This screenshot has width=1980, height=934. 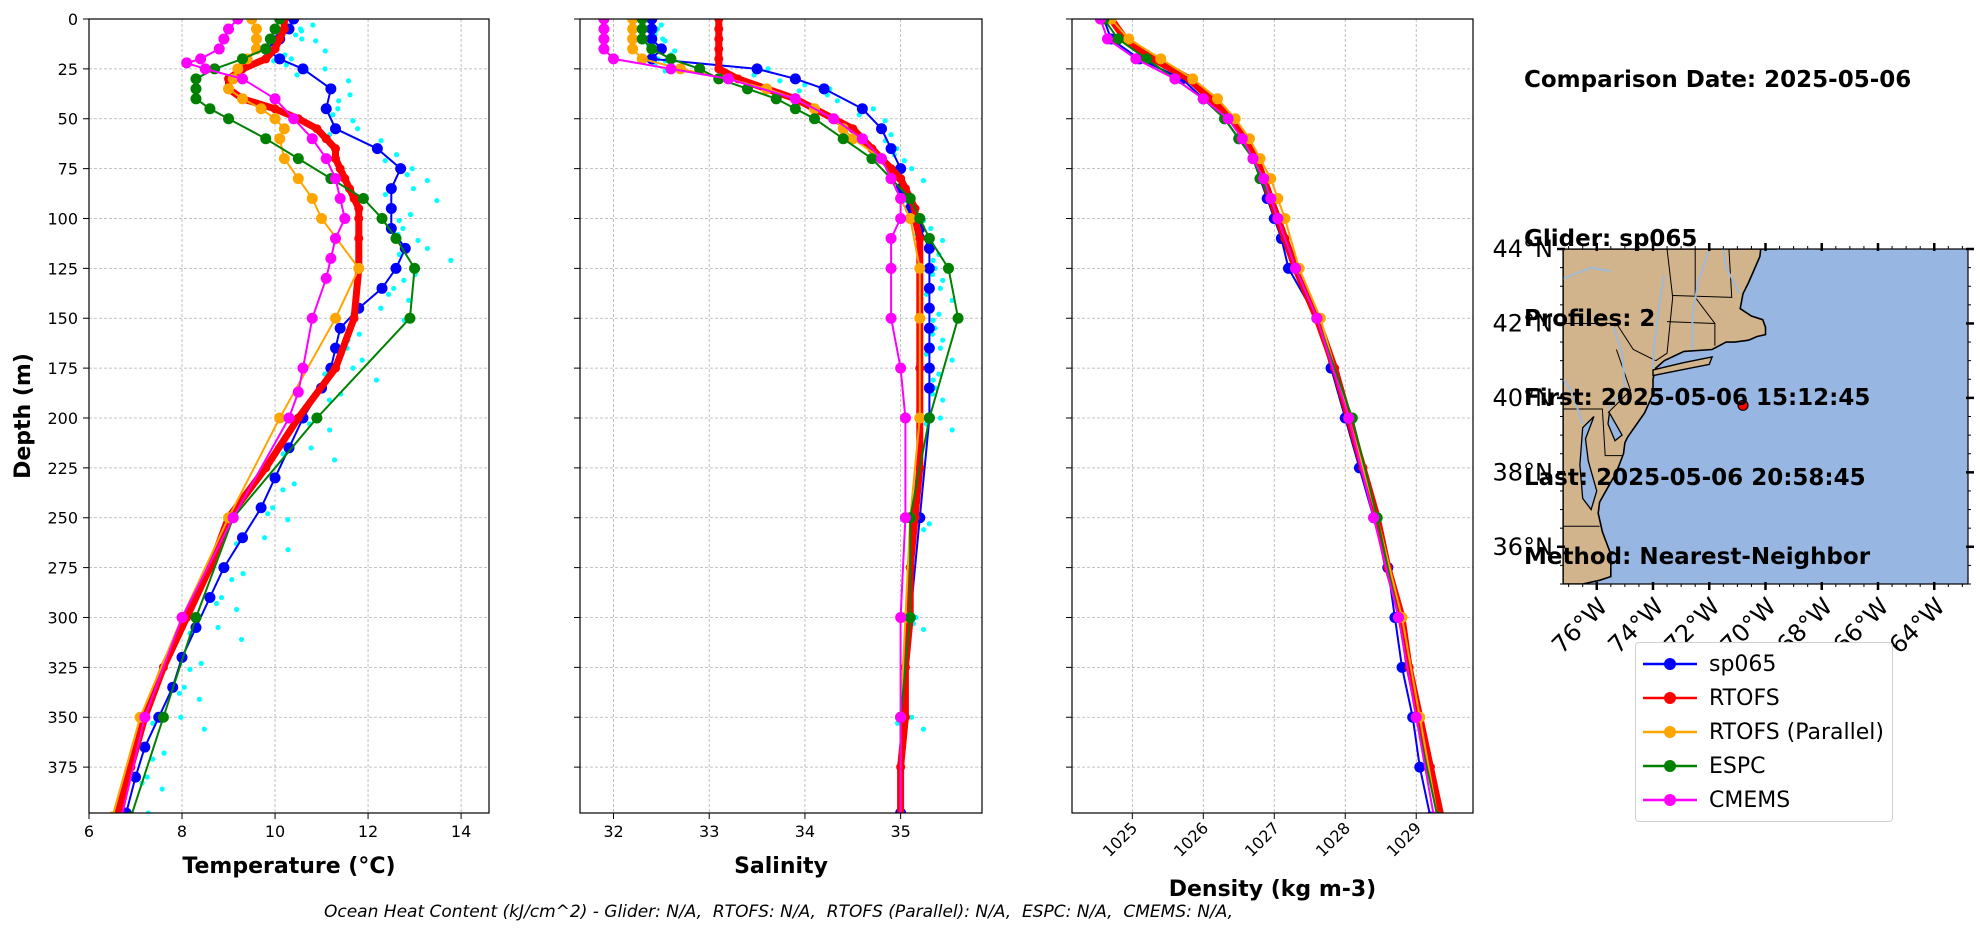 I want to click on legend-label: CMEMS, so click(x=1750, y=800).